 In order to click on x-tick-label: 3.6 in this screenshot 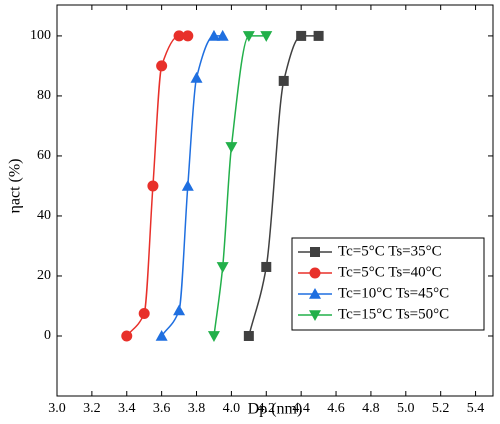, I will do `click(162, 408)`.